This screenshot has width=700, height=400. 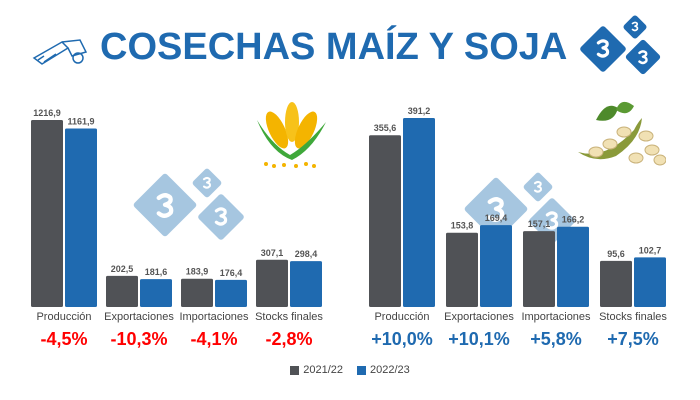 What do you see at coordinates (539, 224) in the screenshot?
I see `data-label: 157,1` at bounding box center [539, 224].